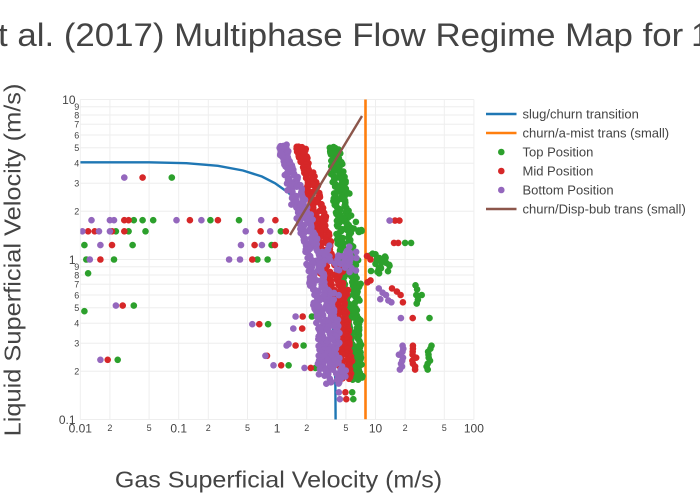 The image size is (700, 500). I want to click on svg-text: 100, so click(474, 429).